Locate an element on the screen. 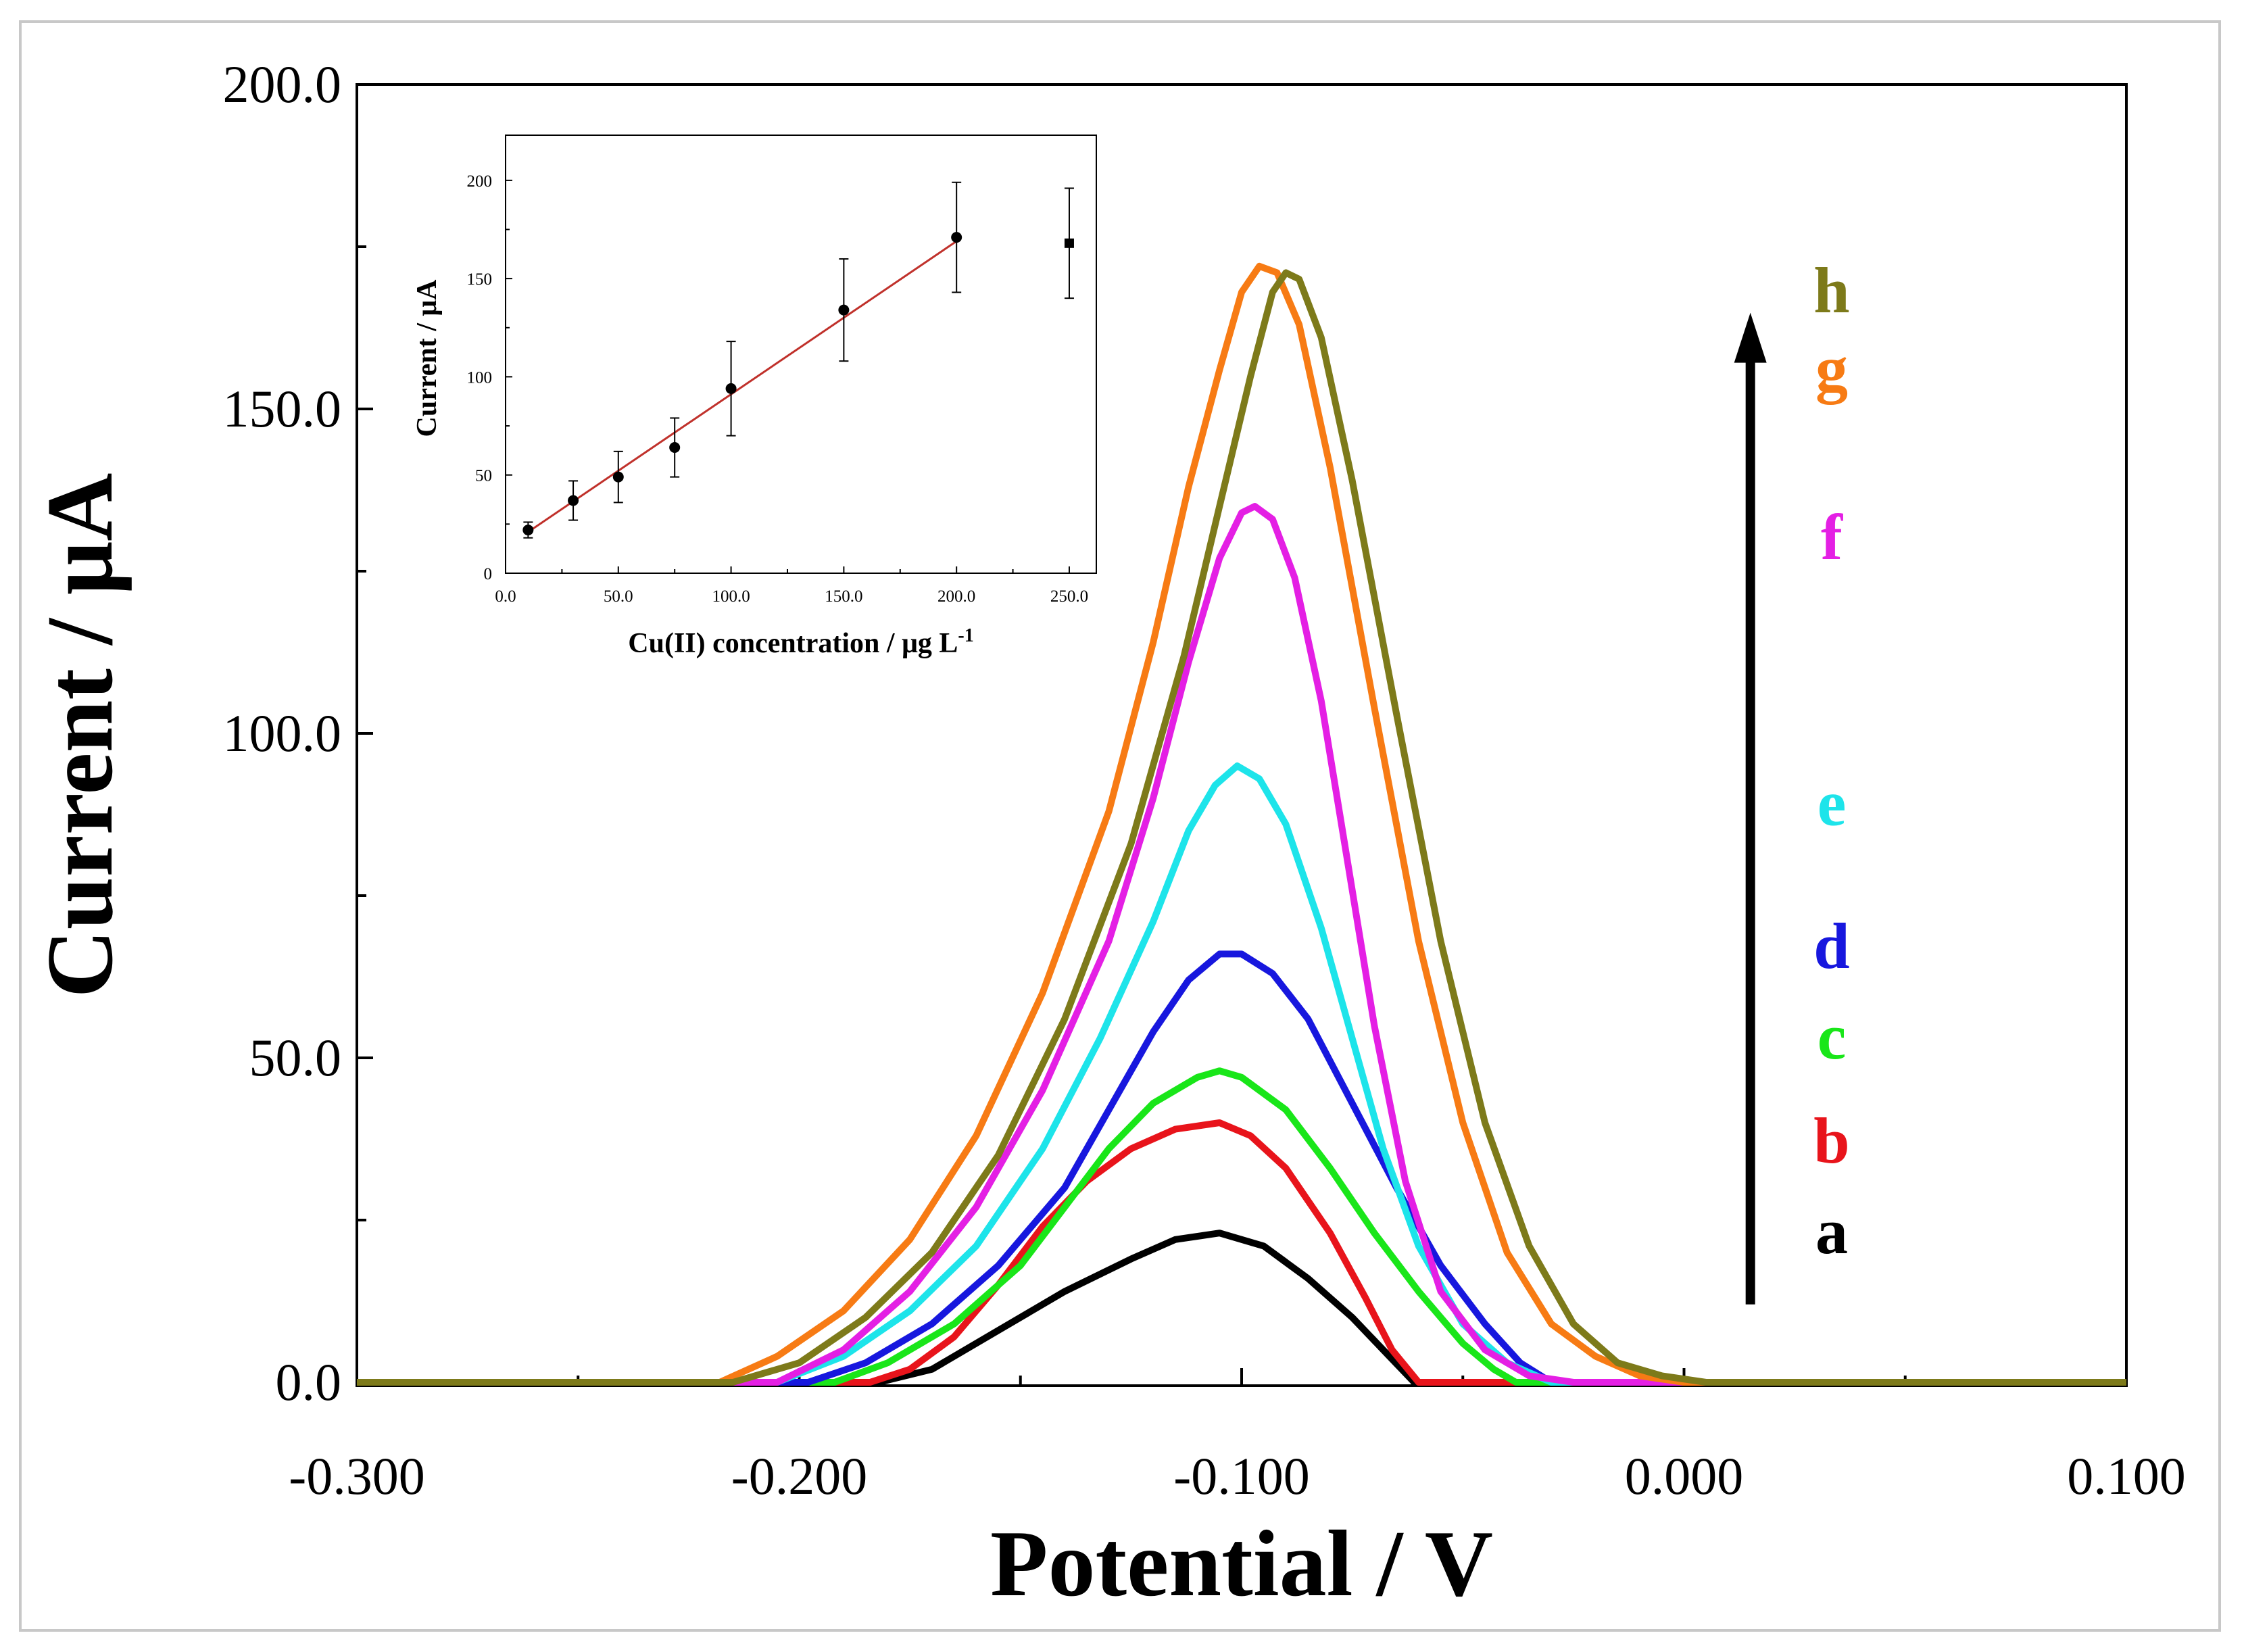 The height and width of the screenshot is (1652, 2244). inset-y-tick-label: 150 is located at coordinates (480, 279).